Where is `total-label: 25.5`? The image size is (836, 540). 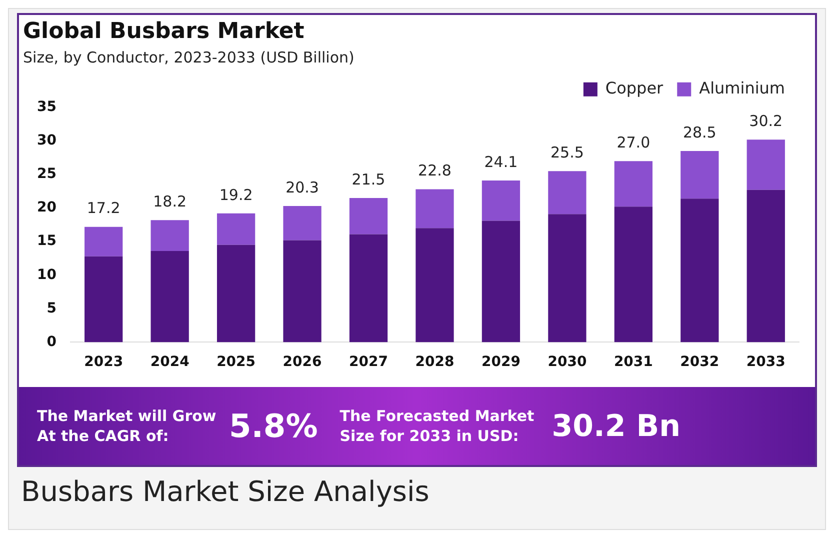 total-label: 25.5 is located at coordinates (567, 153).